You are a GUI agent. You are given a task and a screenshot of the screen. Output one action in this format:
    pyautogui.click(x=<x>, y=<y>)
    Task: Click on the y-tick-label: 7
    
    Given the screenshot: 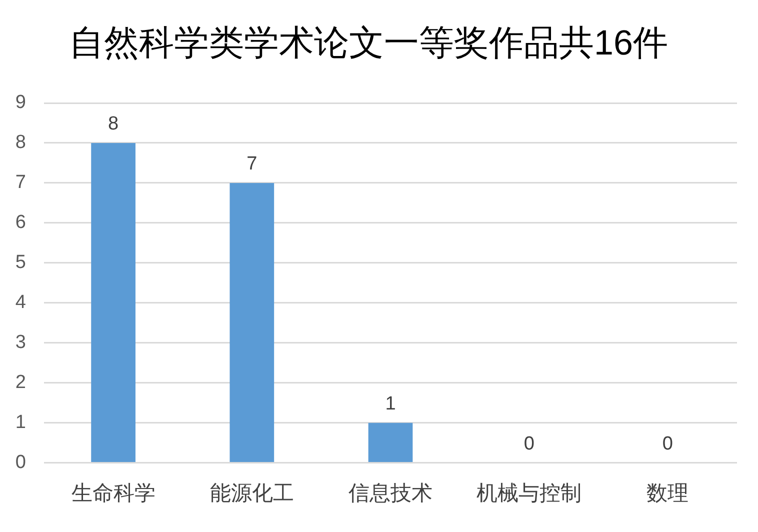 What is the action you would take?
    pyautogui.click(x=20, y=183)
    